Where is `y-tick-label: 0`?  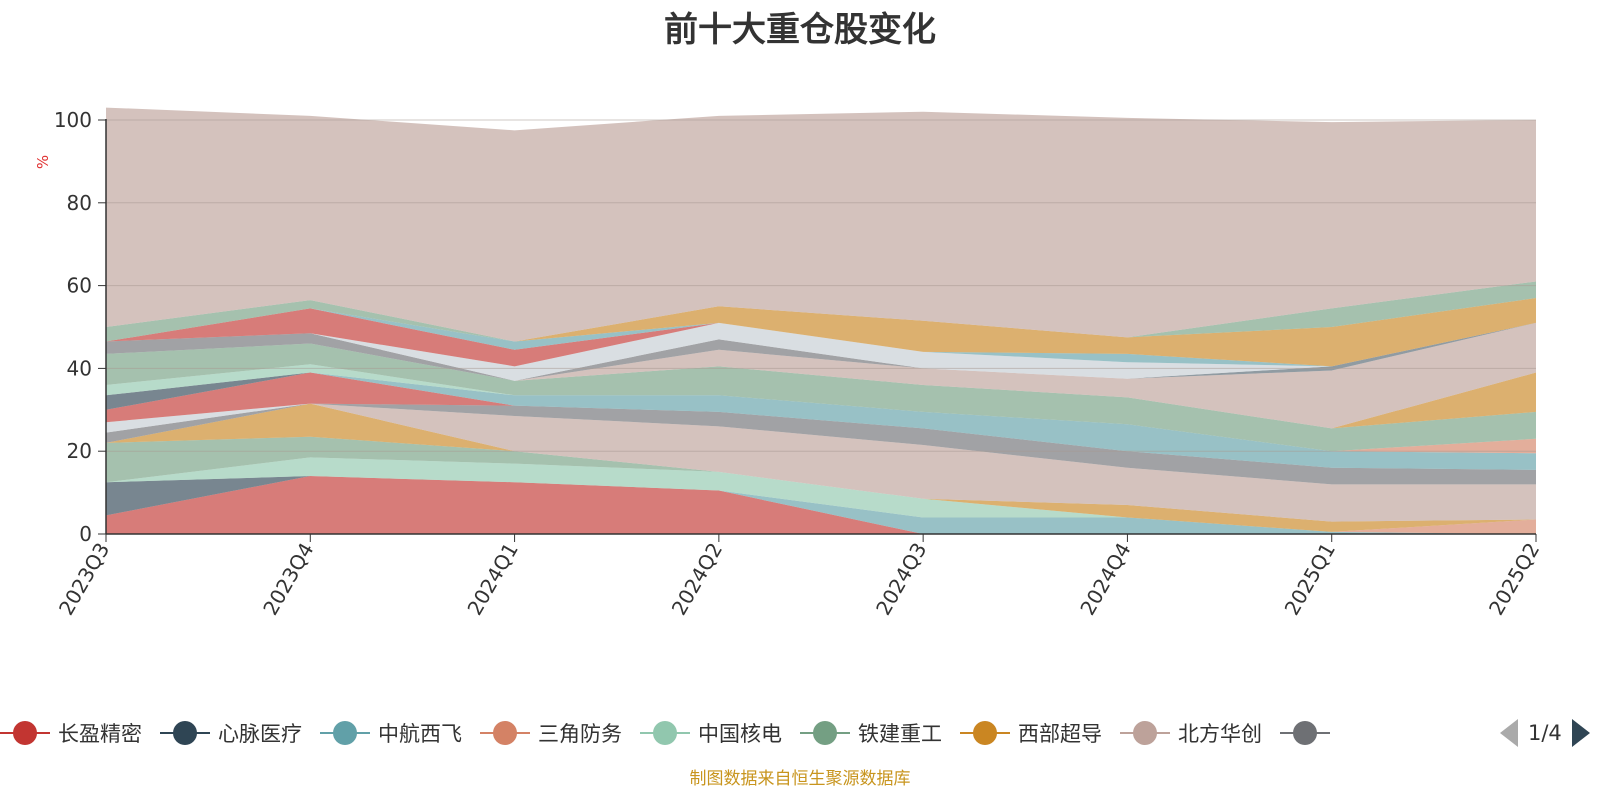
y-tick-label: 0 is located at coordinates (85, 534).